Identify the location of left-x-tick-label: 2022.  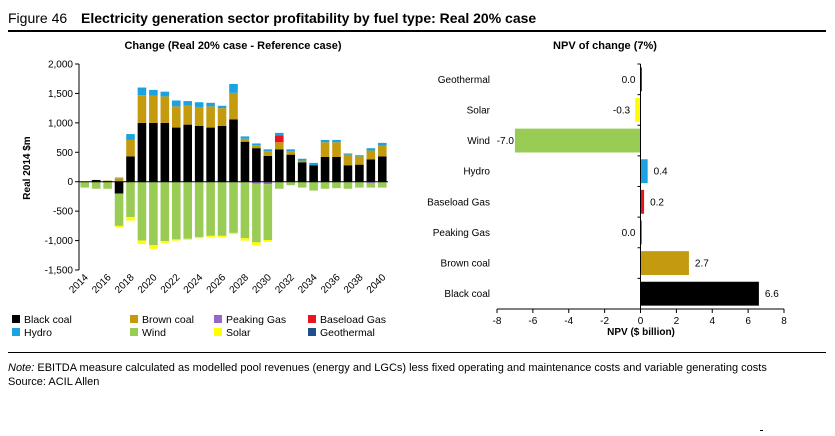
(171, 284).